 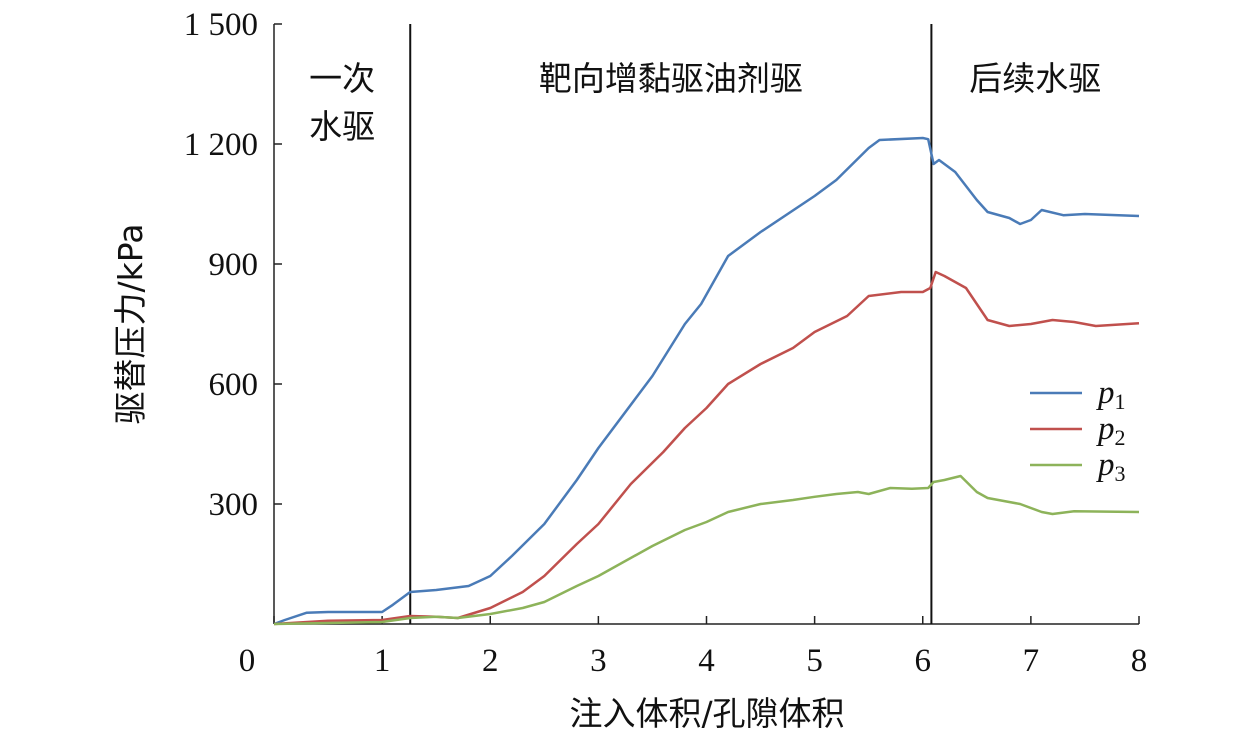 I want to click on x-tick-label: 8, so click(x=1139, y=661).